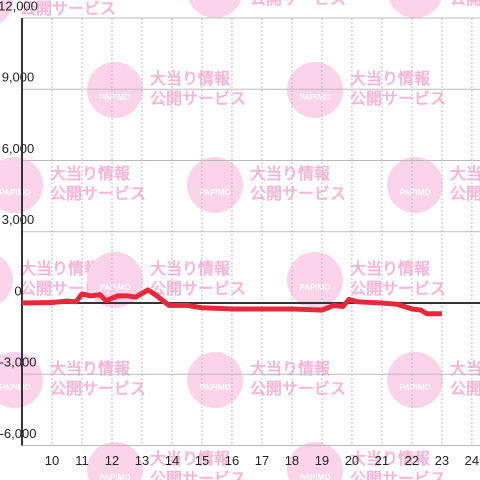 The height and width of the screenshot is (480, 480). I want to click on x-tick-label: 11, so click(82, 460).